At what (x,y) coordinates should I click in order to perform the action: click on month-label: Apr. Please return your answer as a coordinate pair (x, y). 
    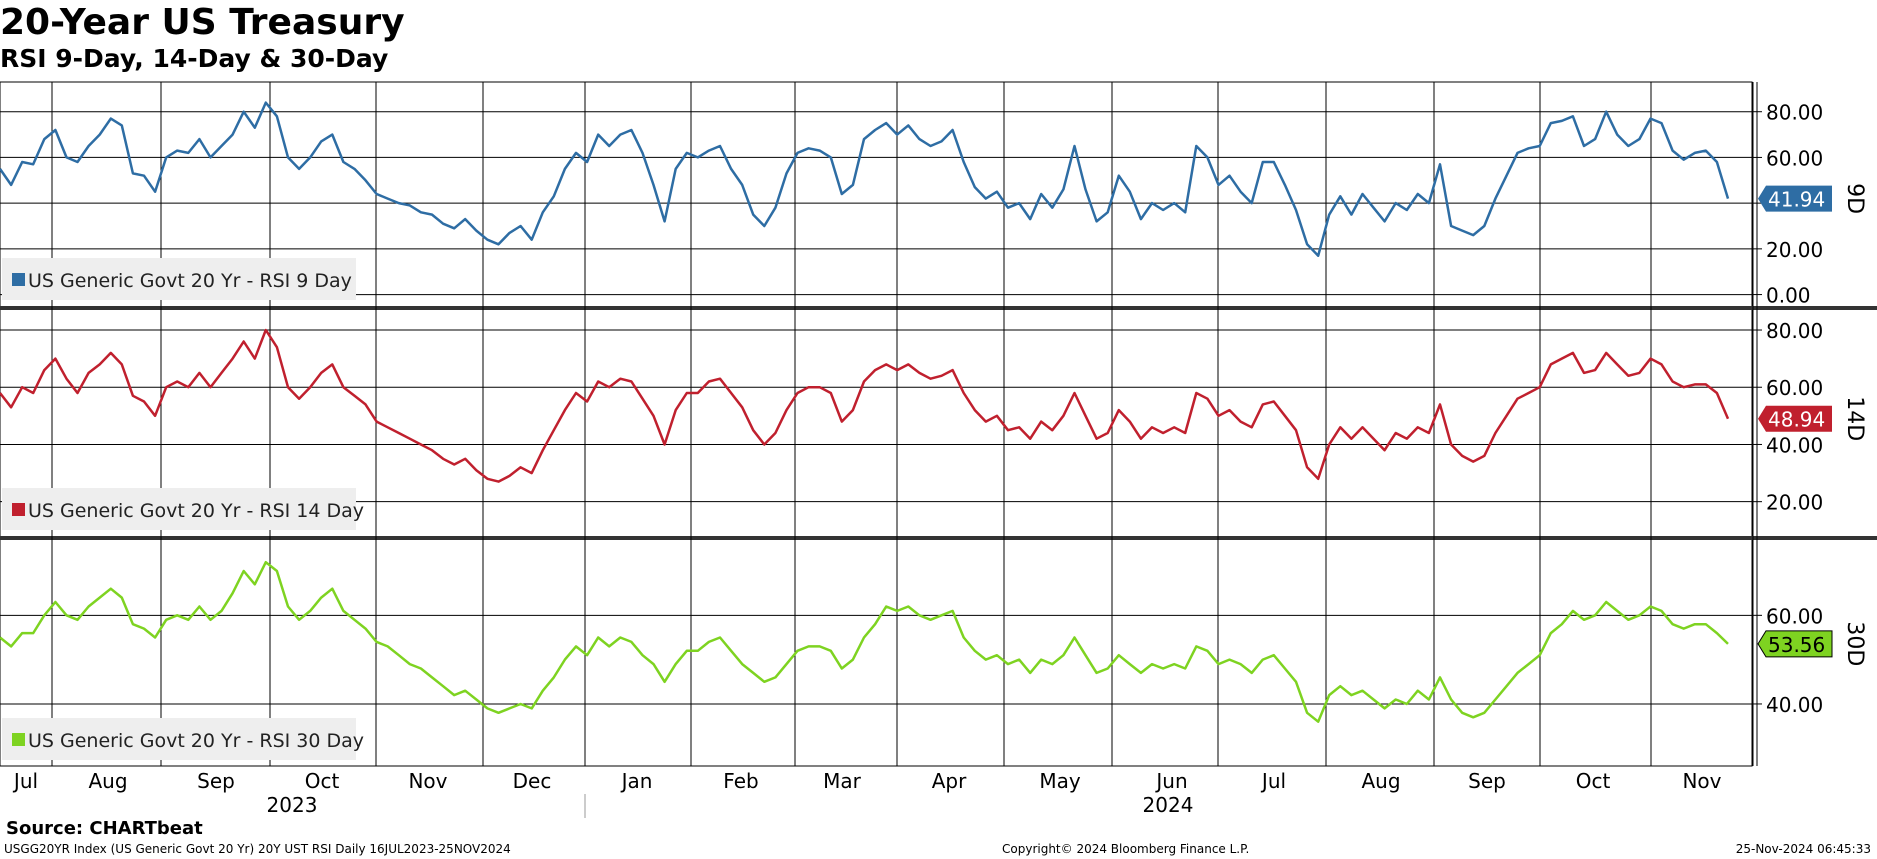
    Looking at the image, I should click on (949, 781).